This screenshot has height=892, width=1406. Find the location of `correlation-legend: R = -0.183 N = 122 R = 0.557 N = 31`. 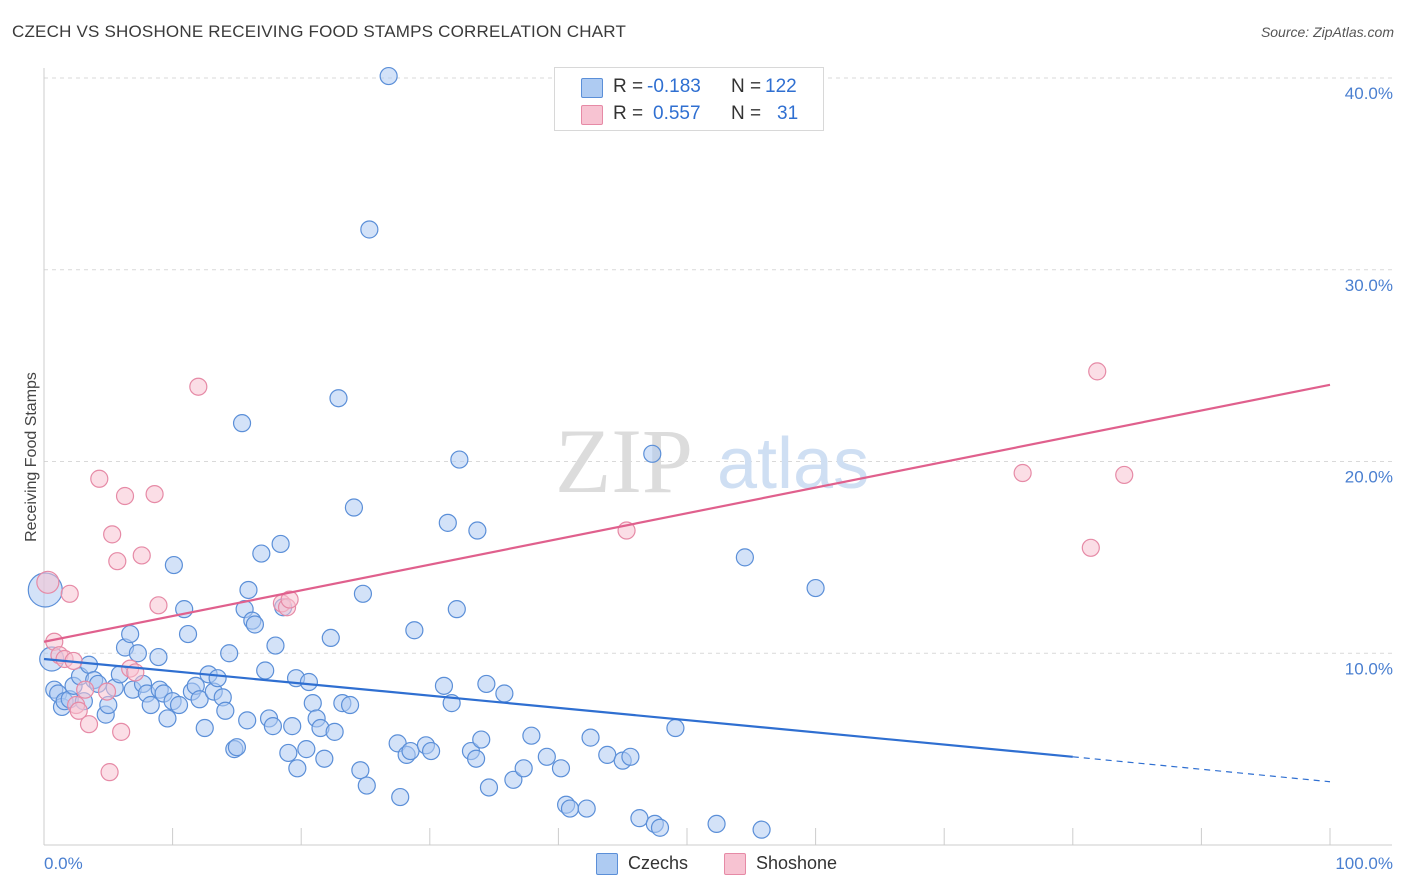

correlation-legend: R = -0.183 N = 122 R = 0.557 N = 31 is located at coordinates (689, 99).